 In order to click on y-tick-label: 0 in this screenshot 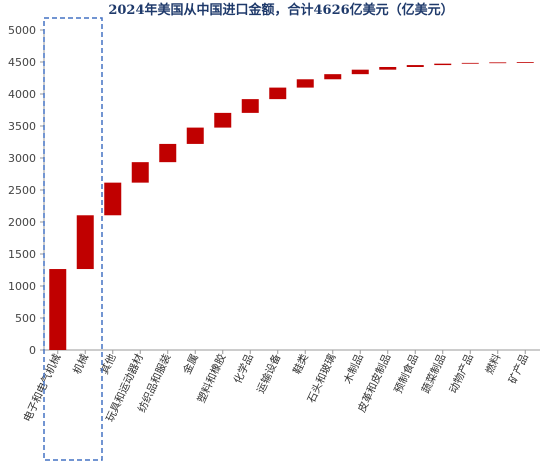, I will do `click(32, 350)`.